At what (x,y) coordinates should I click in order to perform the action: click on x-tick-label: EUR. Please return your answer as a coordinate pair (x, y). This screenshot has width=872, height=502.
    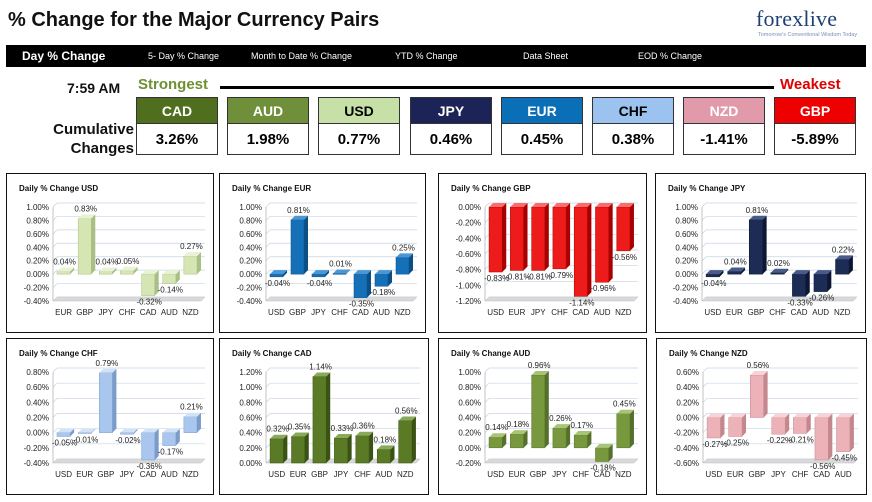
    Looking at the image, I should click on (63, 312).